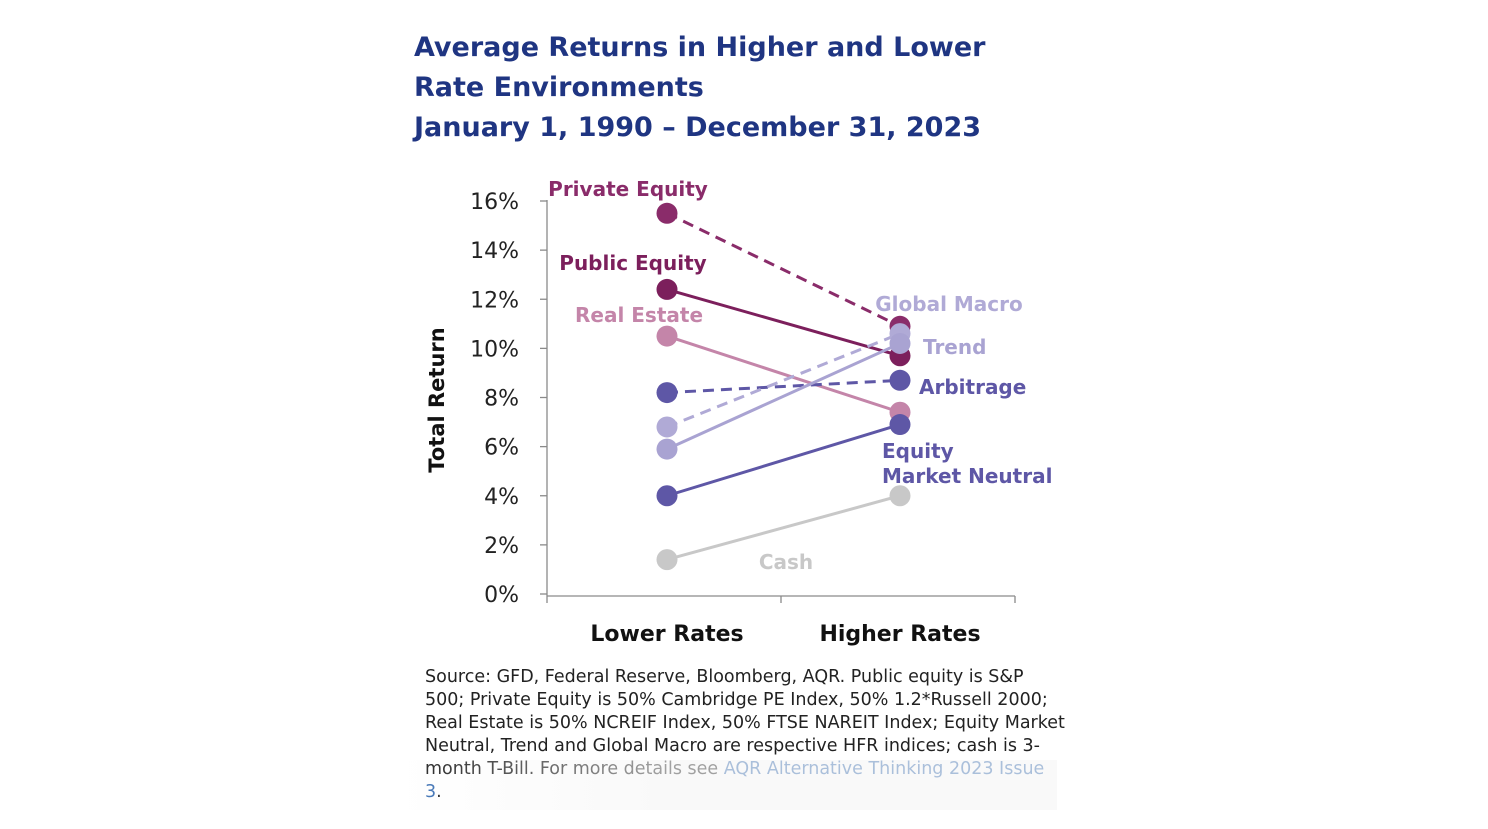 The image size is (1488, 829). I want to click on y-tick-label: 14%, so click(494, 251).